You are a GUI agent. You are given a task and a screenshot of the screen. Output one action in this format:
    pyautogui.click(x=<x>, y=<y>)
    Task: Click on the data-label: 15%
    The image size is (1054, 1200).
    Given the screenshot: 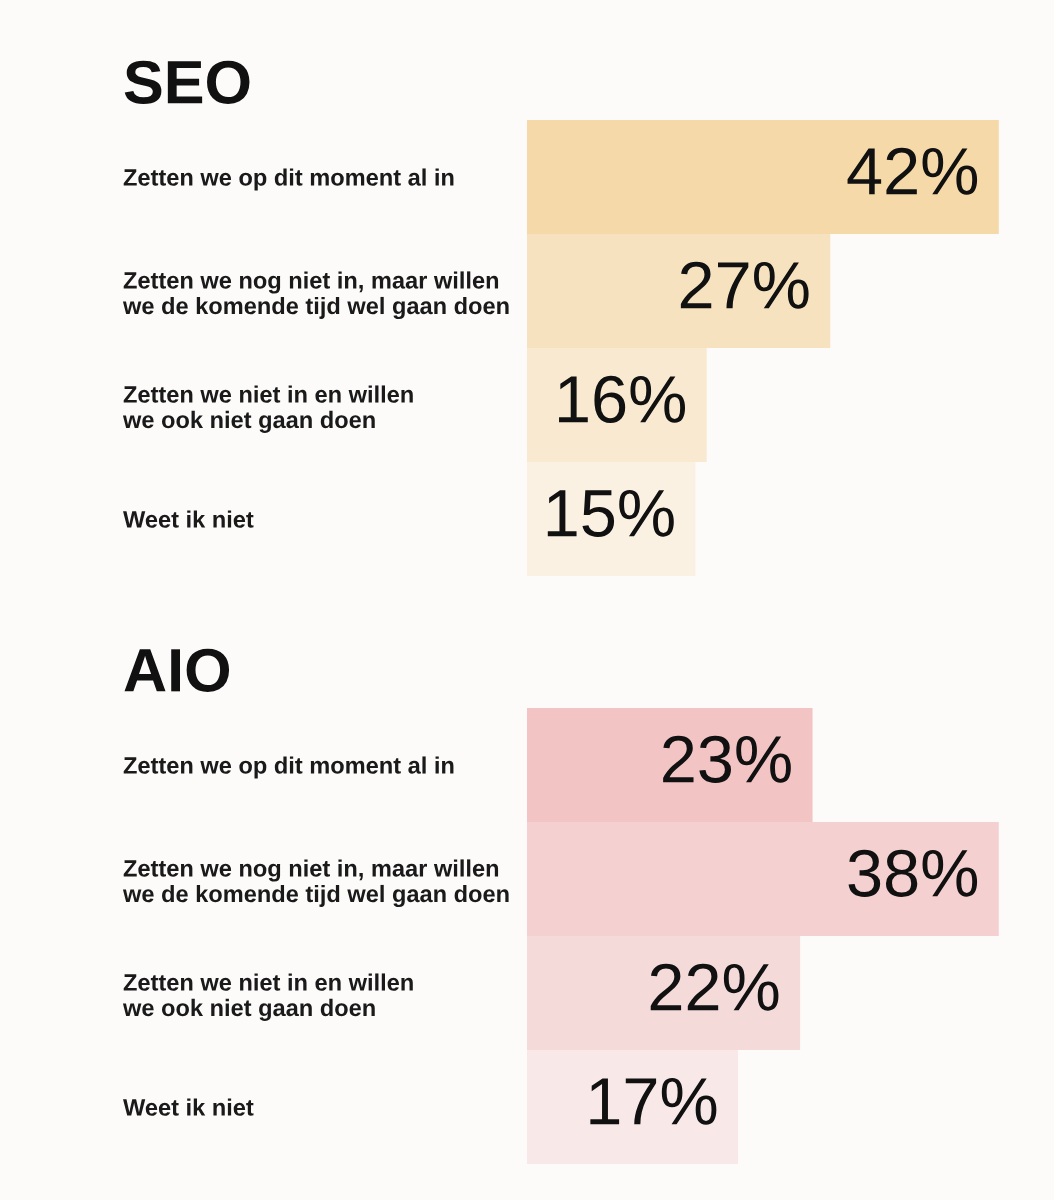 What is the action you would take?
    pyautogui.click(x=610, y=513)
    